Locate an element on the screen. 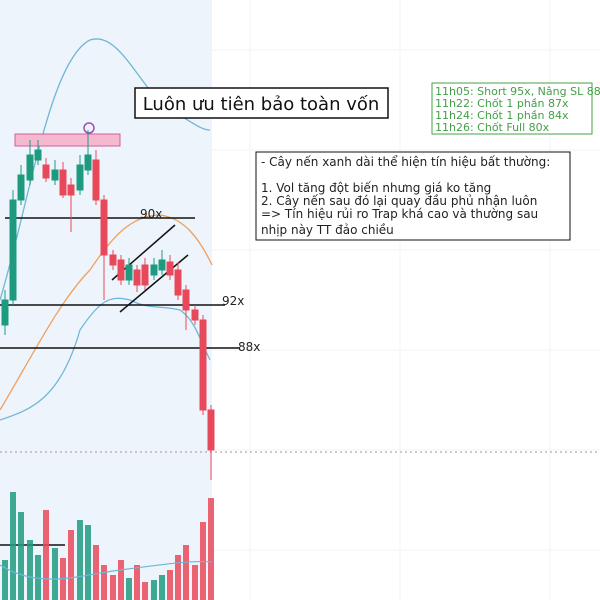 Image resolution: width=600 pixels, height=600 pixels. note-line: nhịp này TT đảo chiều is located at coordinates (327, 230).